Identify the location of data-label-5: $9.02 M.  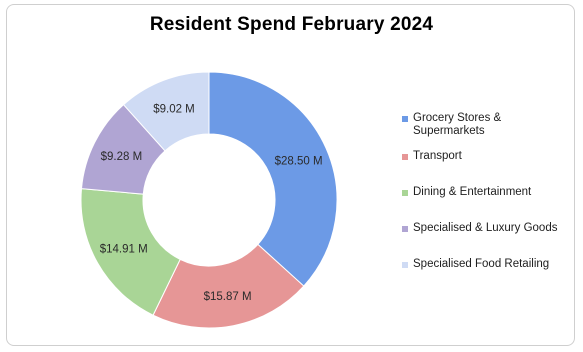
(174, 109).